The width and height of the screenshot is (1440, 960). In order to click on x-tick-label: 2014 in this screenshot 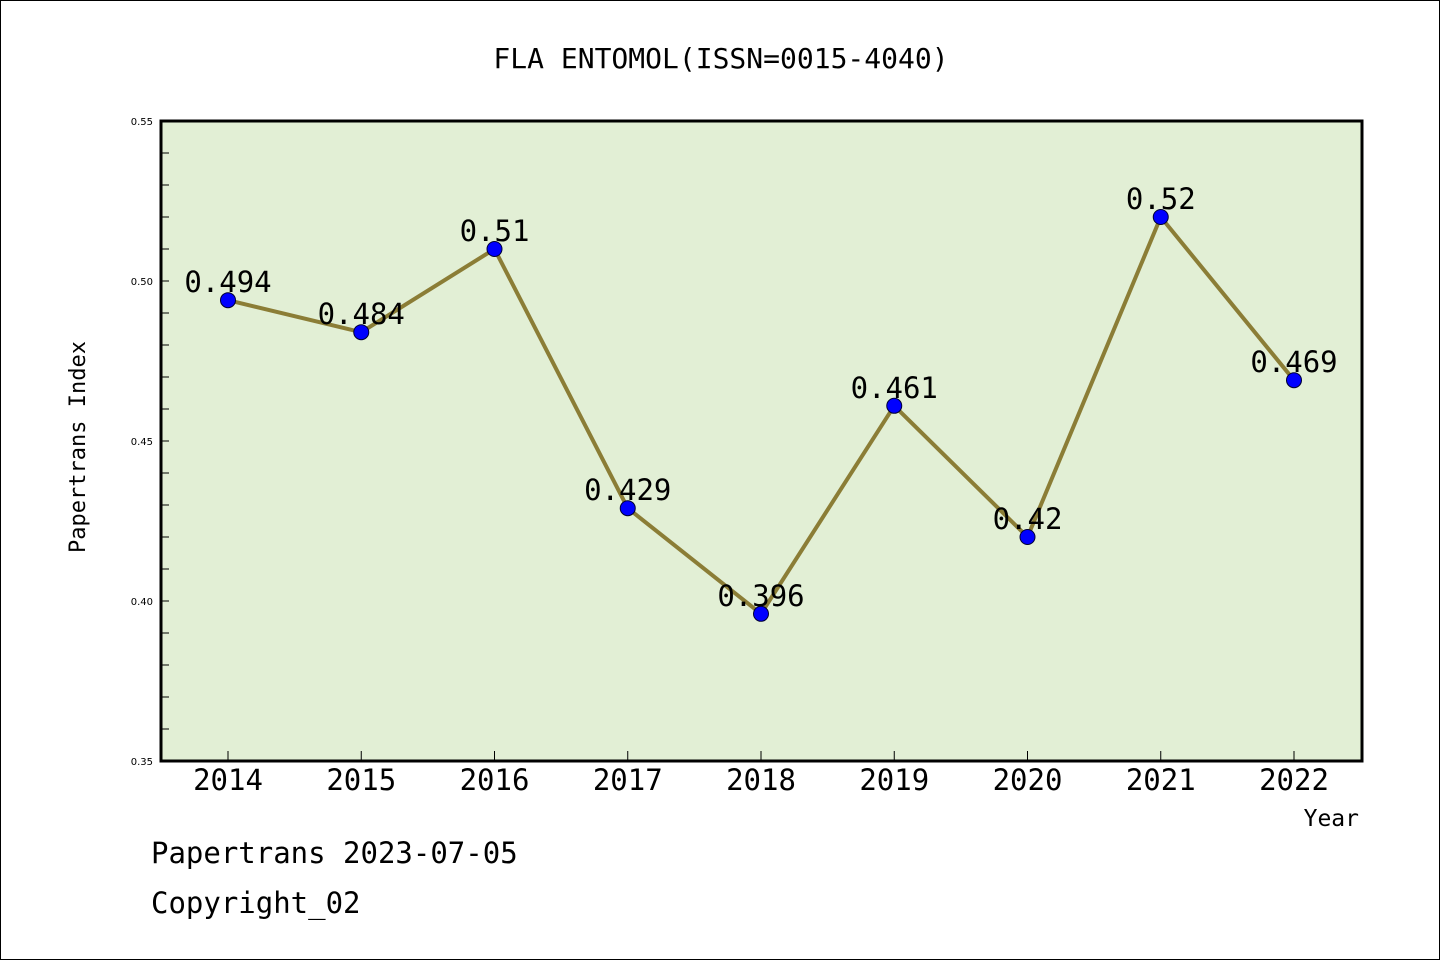, I will do `click(228, 780)`.